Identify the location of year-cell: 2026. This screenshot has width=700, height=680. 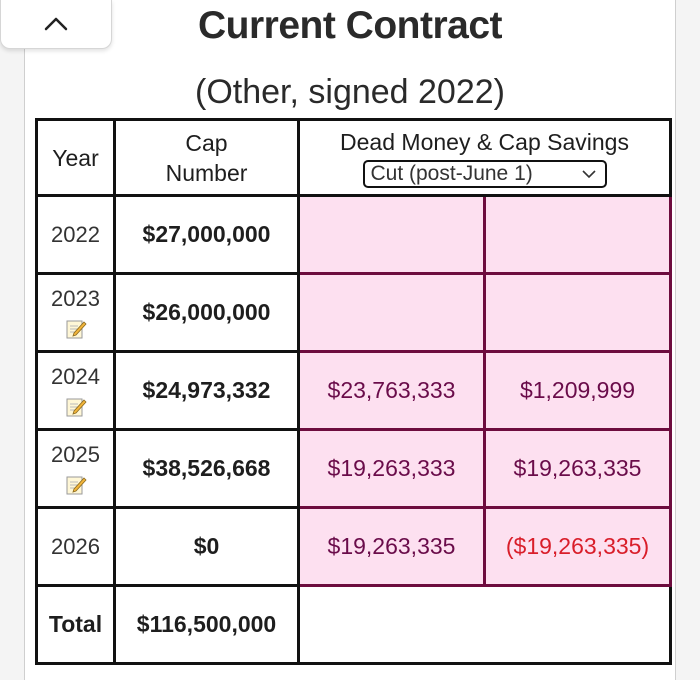
(75, 546).